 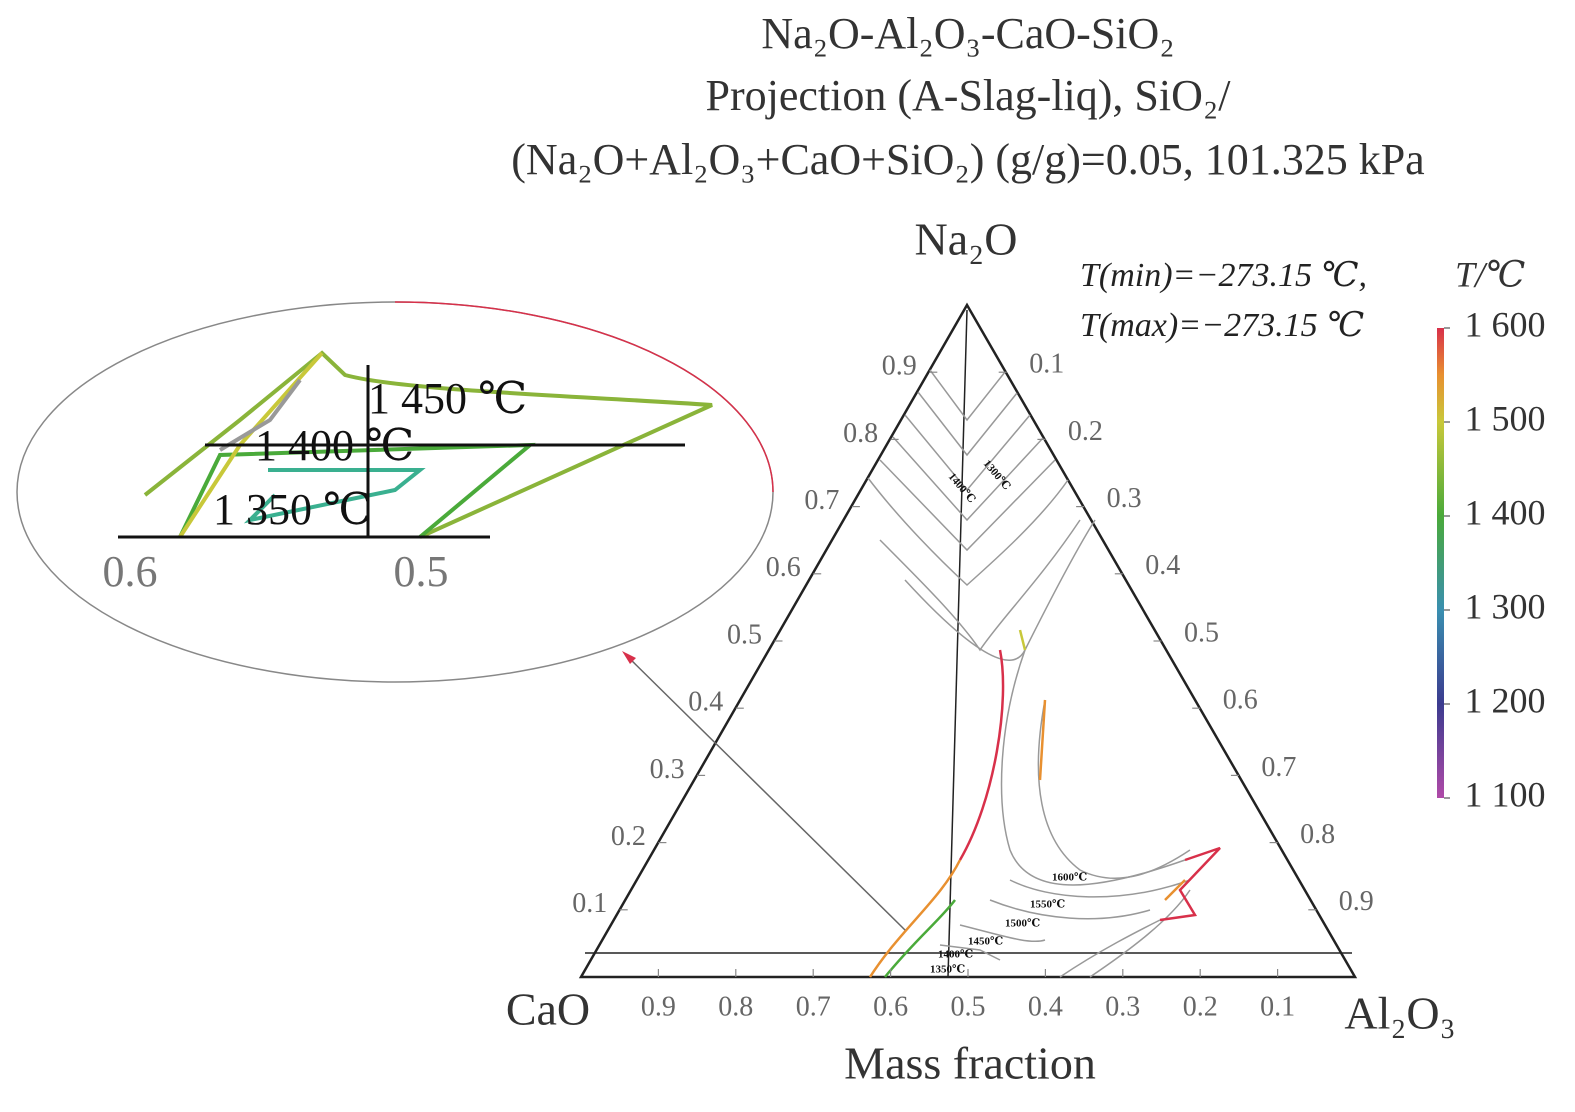 I want to click on vertex-label: Al₂O₃, so click(x=1399, y=1013).